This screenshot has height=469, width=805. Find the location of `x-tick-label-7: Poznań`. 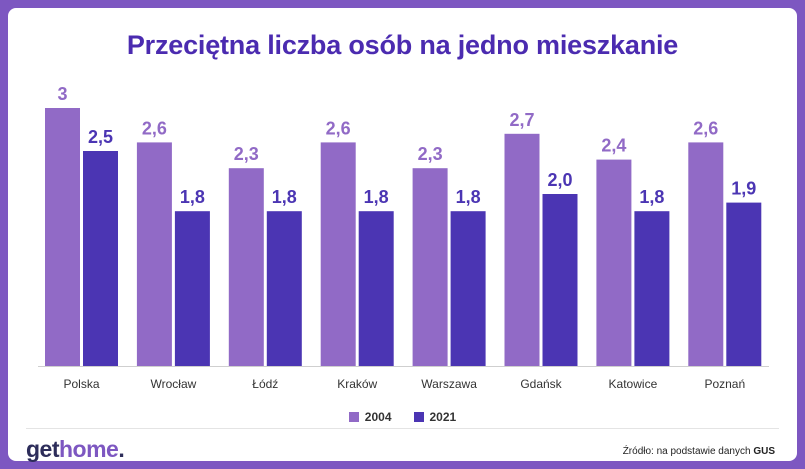

x-tick-label-7: Poznań is located at coordinates (724, 384).